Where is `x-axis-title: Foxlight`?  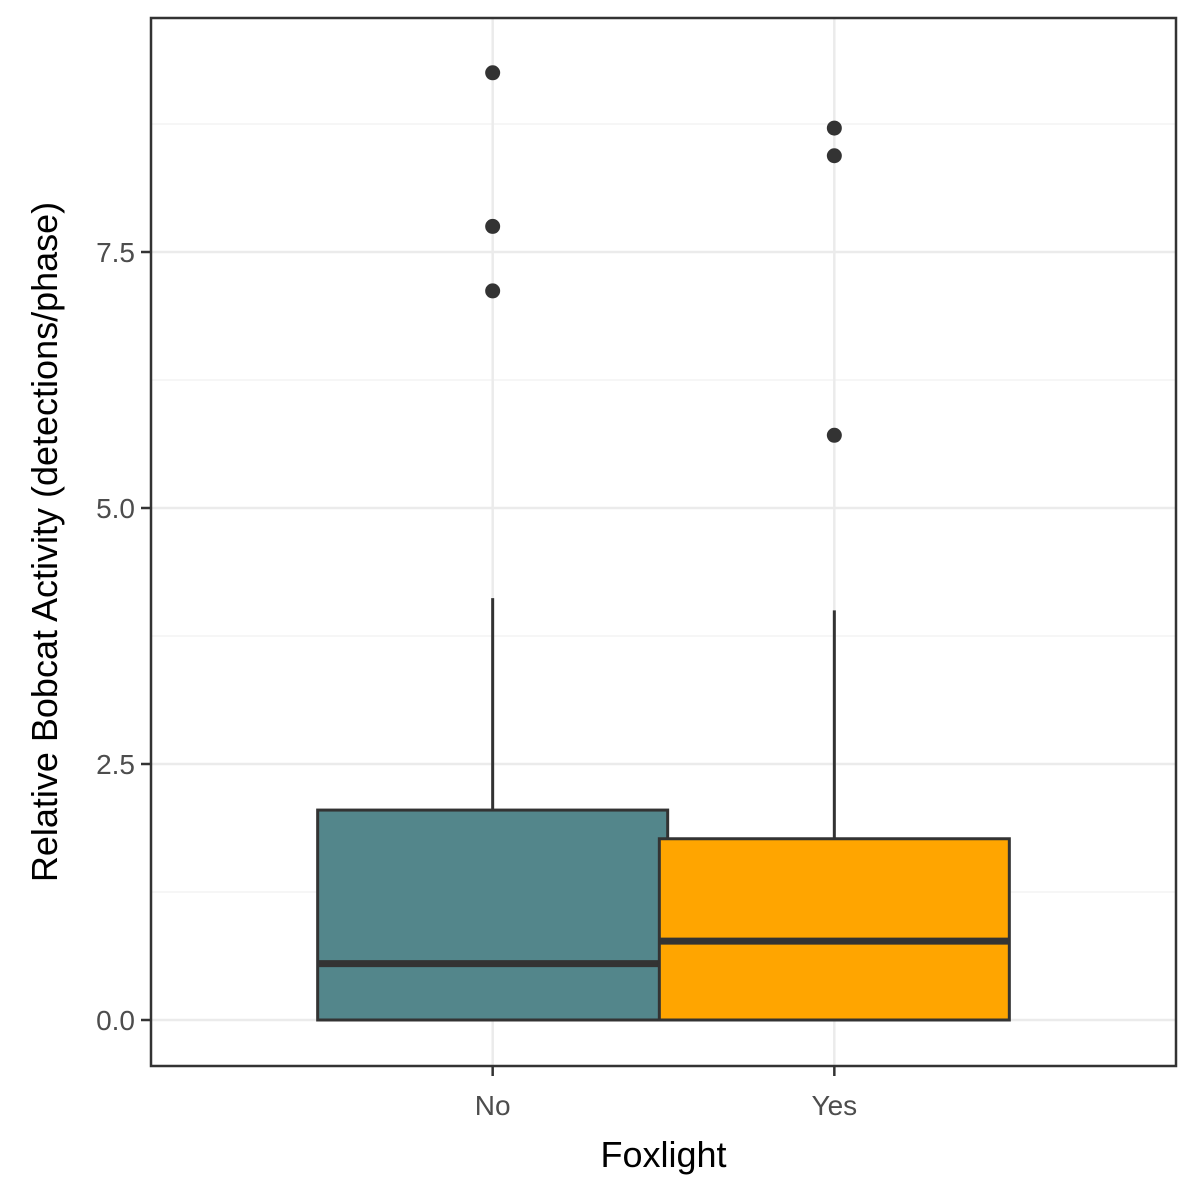
x-axis-title: Foxlight is located at coordinates (663, 1154).